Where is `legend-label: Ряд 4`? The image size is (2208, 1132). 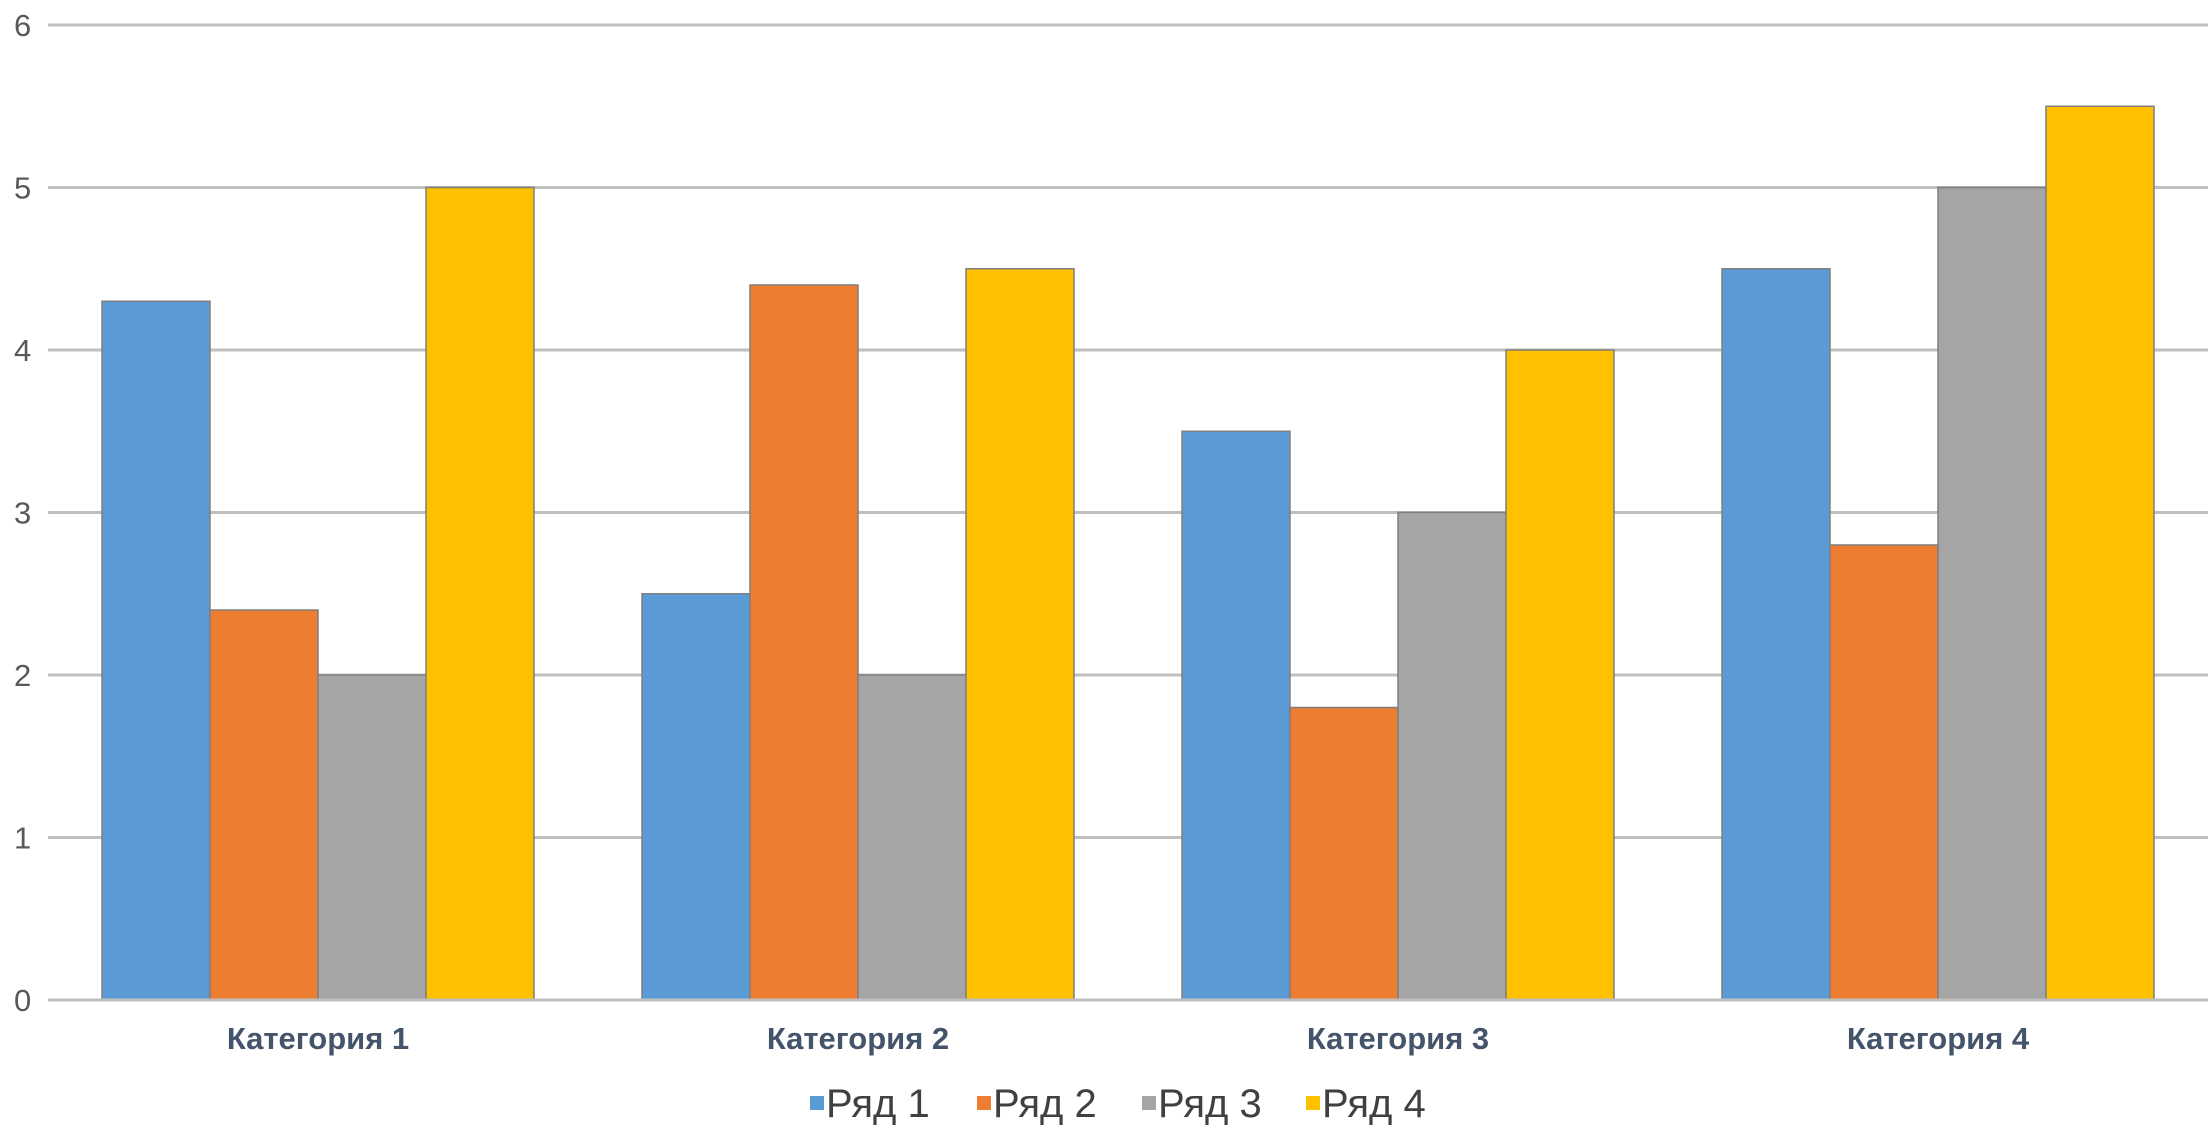
legend-label: Ряд 4 is located at coordinates (1374, 1104).